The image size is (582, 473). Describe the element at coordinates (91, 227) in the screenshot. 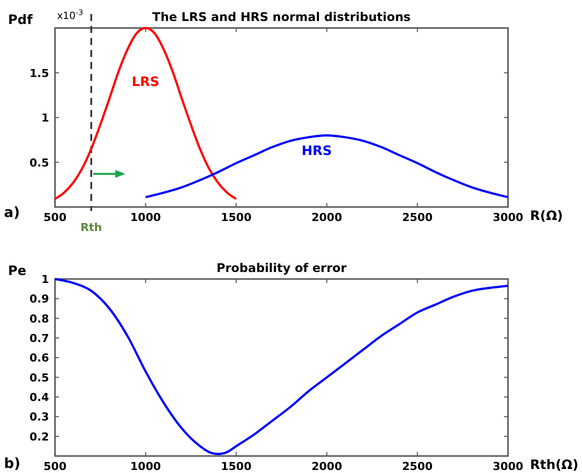

I see `ref-line-label: Rth` at that location.